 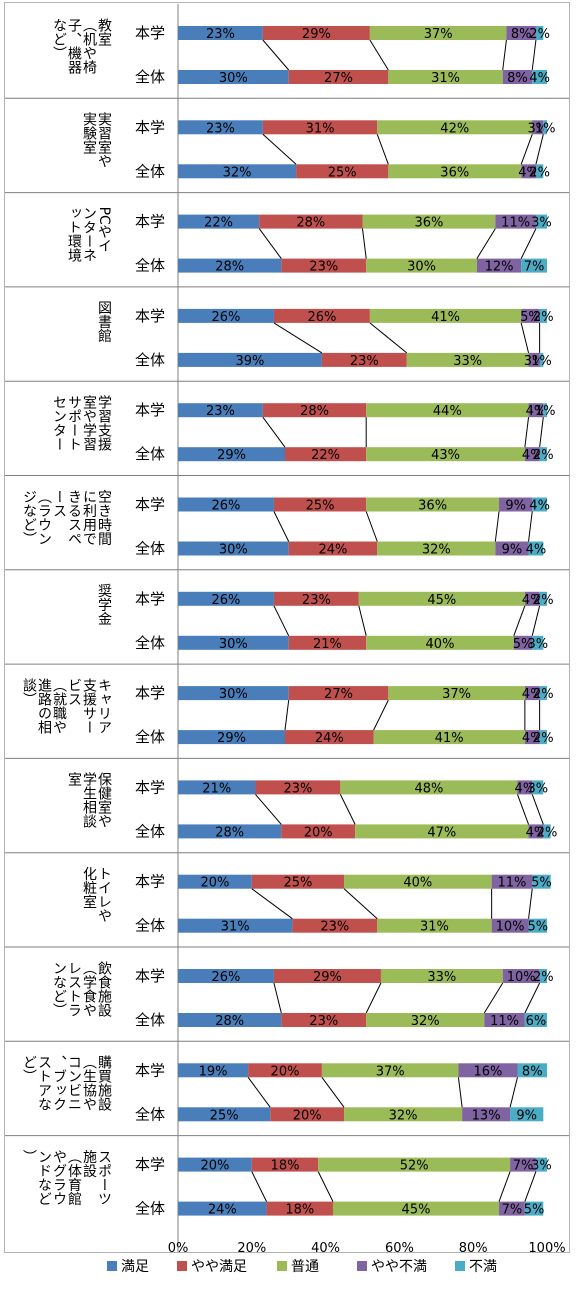 I want to click on data-label: 20%, so click(x=307, y=1115).